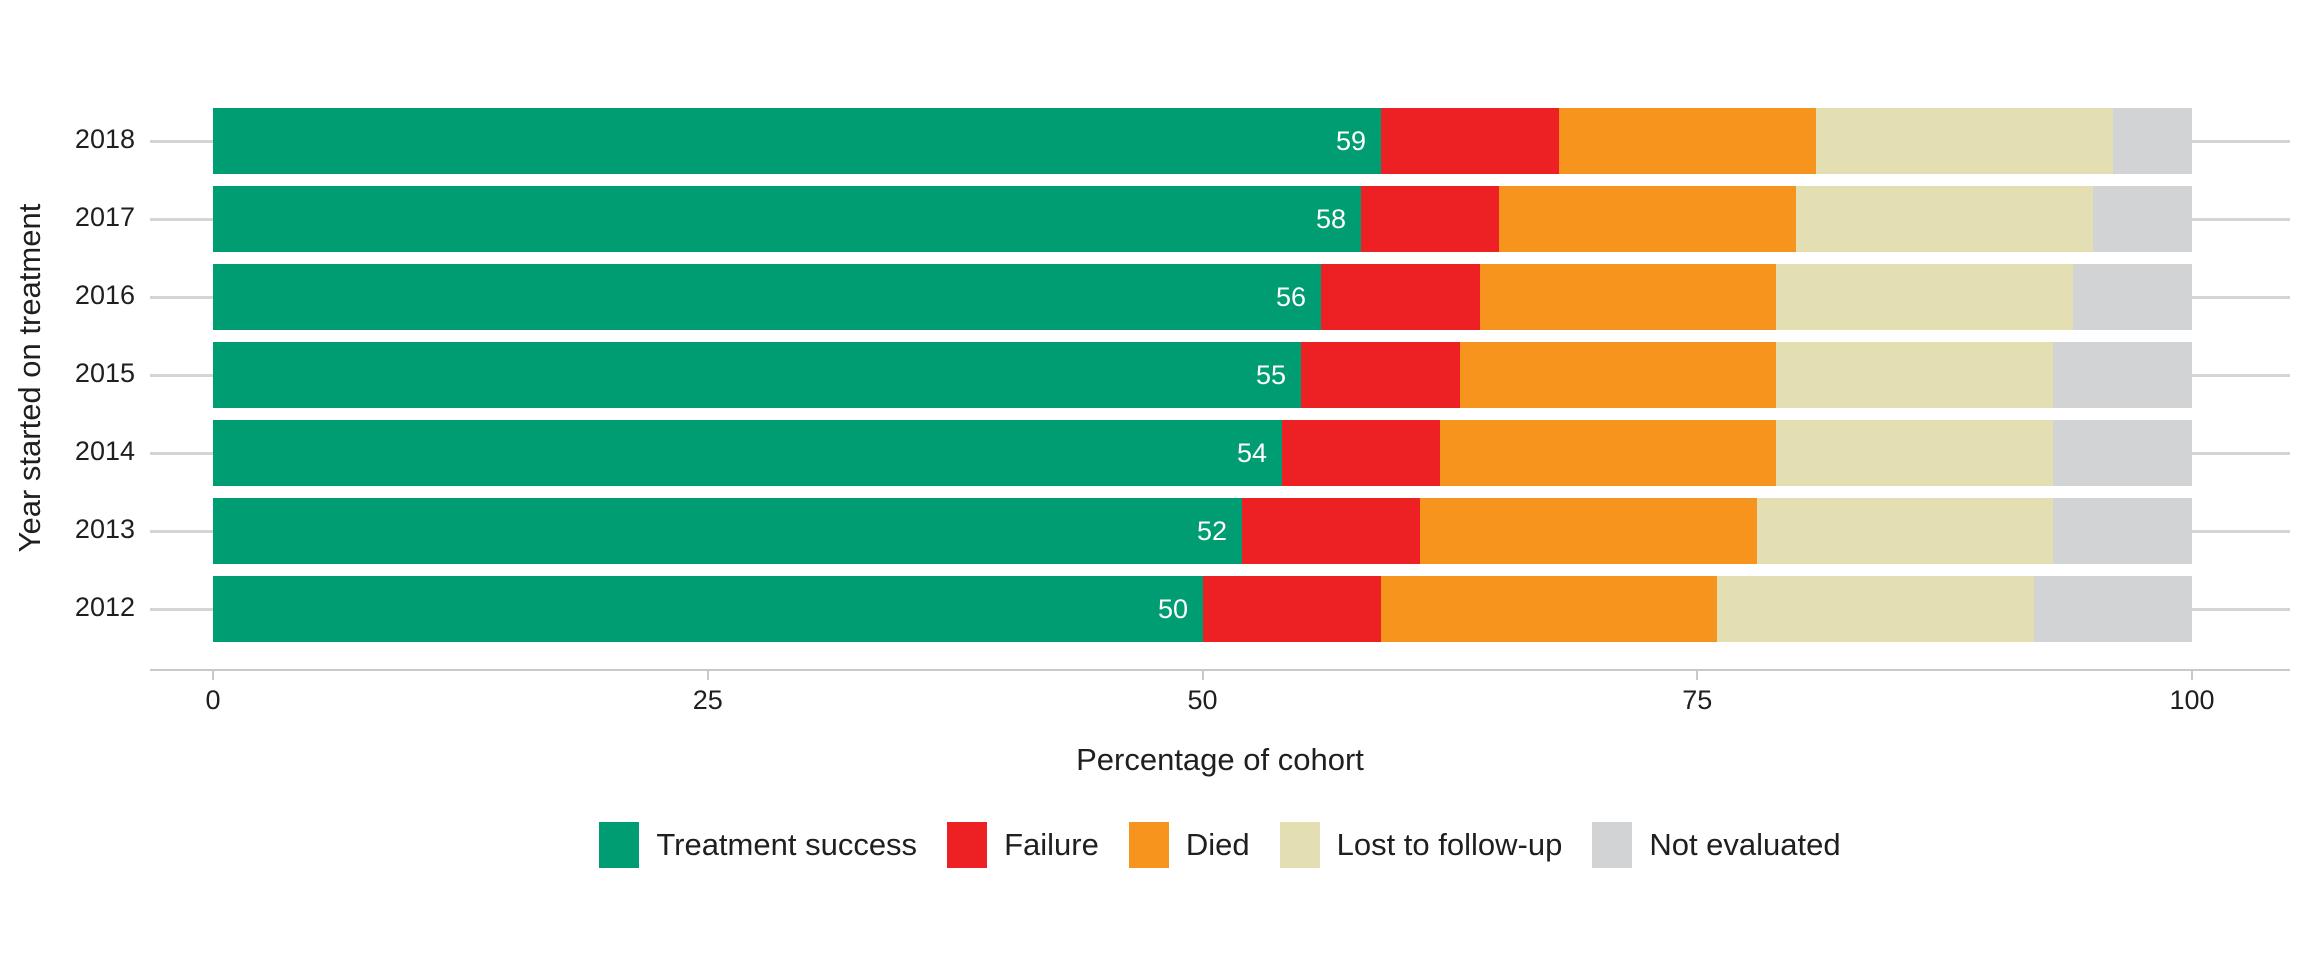  What do you see at coordinates (1211, 531) in the screenshot?
I see `bar-value-label: 52` at bounding box center [1211, 531].